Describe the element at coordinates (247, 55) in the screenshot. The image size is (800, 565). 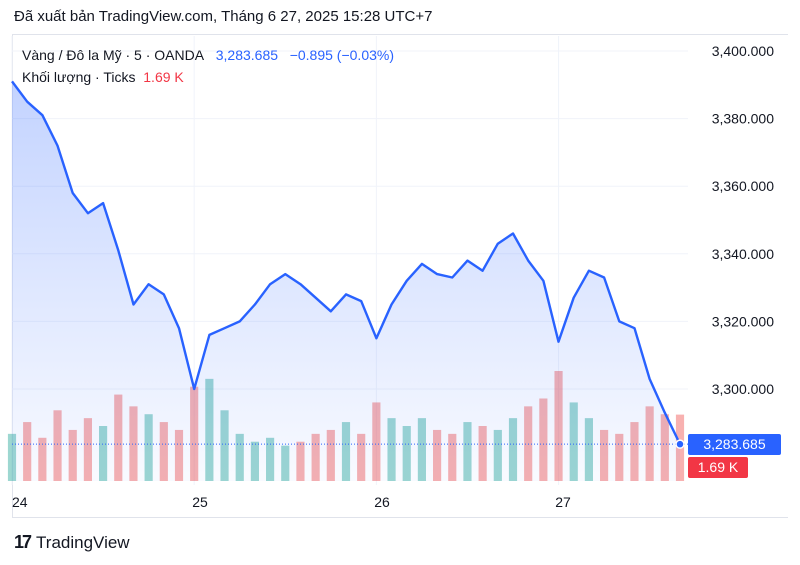
I see `last-price: 3,283.685` at that location.